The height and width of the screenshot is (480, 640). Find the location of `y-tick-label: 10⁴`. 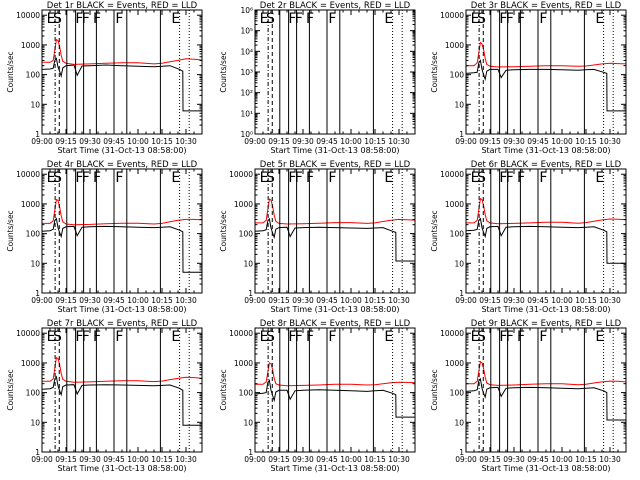

y-tick-label: 10⁴ is located at coordinates (246, 51).